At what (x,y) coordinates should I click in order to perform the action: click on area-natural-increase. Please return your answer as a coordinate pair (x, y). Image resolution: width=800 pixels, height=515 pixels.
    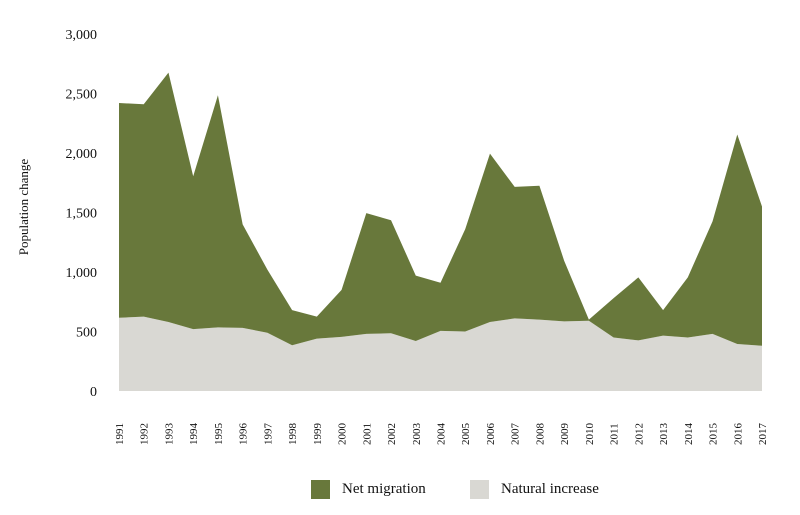
    Looking at the image, I should click on (440, 353).